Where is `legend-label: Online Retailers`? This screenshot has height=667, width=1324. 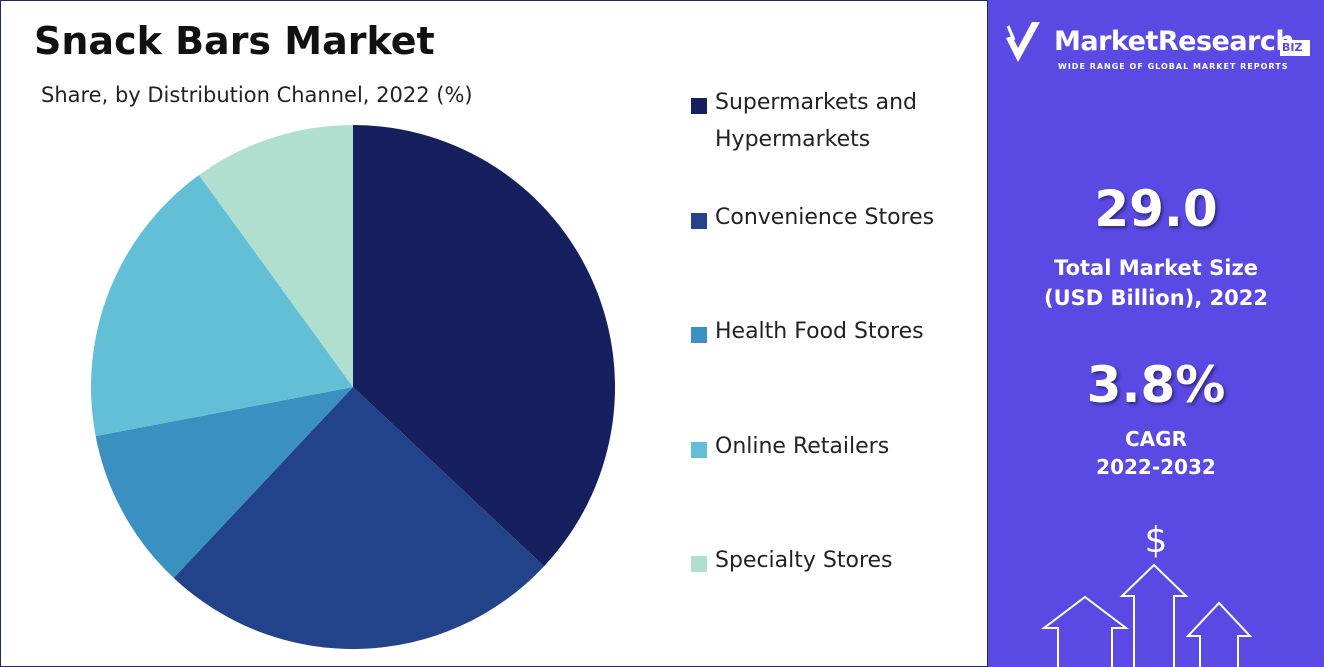
legend-label: Online Retailers is located at coordinates (802, 446).